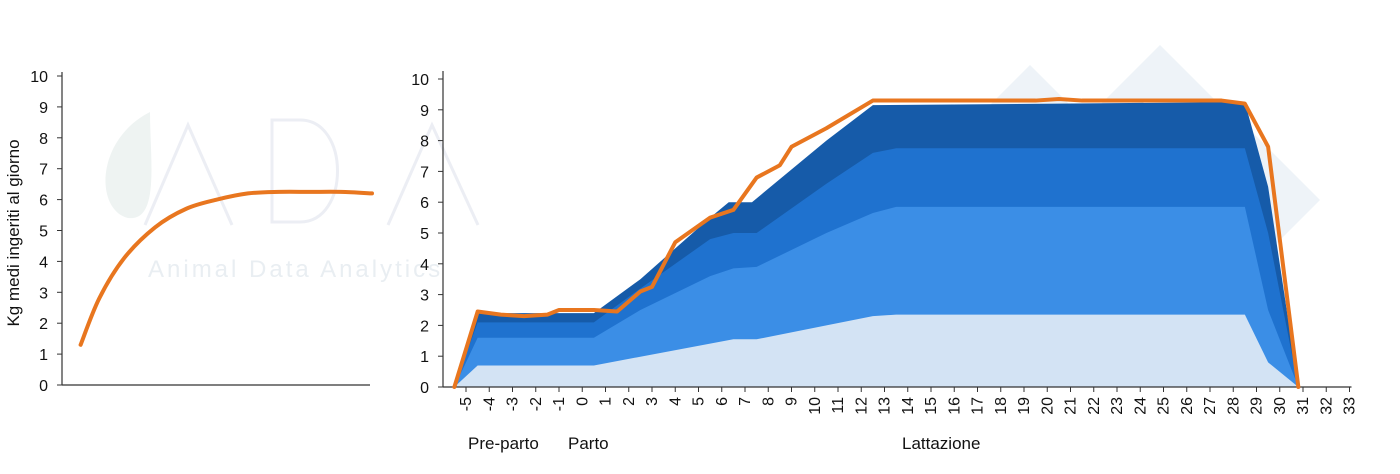 This screenshot has height=474, width=1400. I want to click on left-y-tick-label: 8, so click(43, 139).